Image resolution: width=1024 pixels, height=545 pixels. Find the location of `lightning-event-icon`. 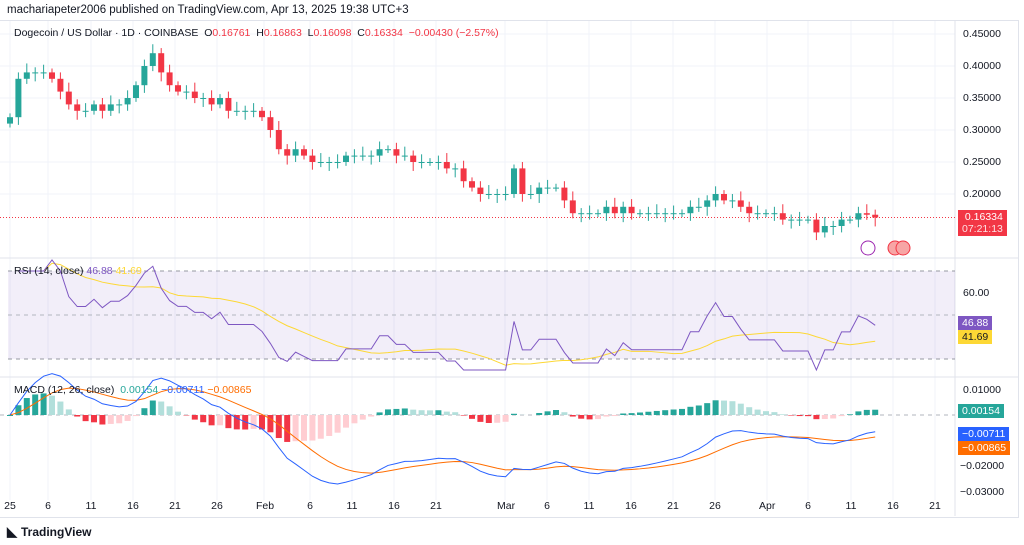

lightning-event-icon is located at coordinates (868, 248).